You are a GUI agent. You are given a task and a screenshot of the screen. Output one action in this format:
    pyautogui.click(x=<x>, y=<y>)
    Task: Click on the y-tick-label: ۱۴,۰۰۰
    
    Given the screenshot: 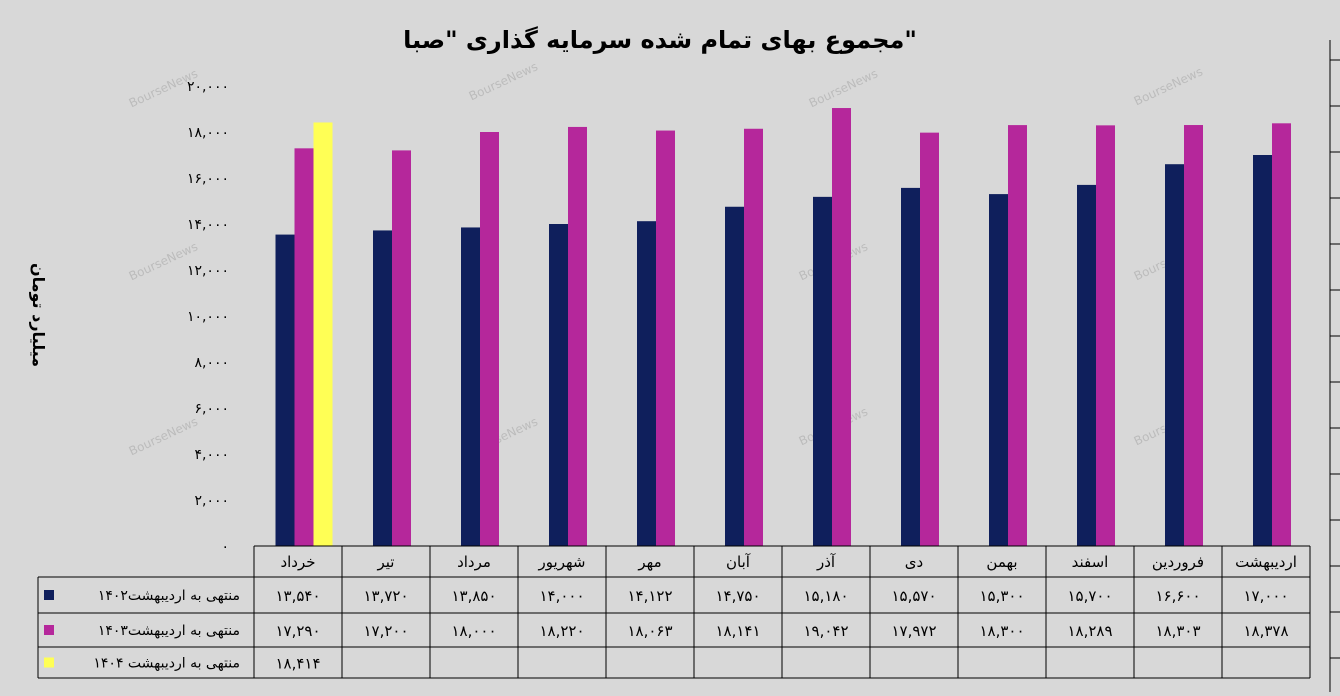 What is the action you would take?
    pyautogui.click(x=208, y=225)
    